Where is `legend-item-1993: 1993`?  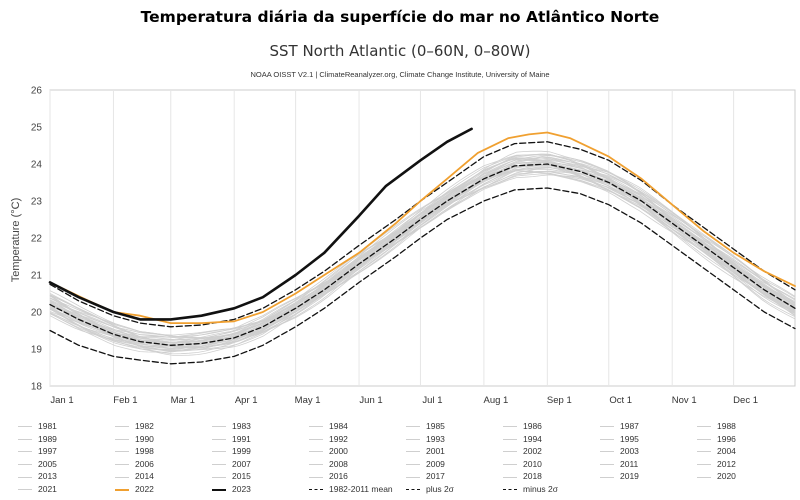
legend-item-1993: 1993 is located at coordinates (425, 439).